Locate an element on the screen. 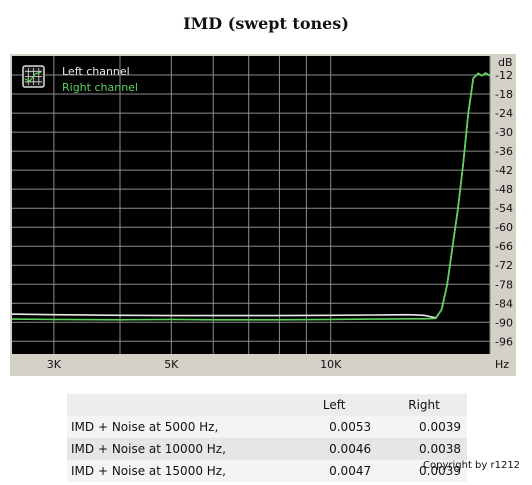  y-tick-label: -42 is located at coordinates (504, 170).